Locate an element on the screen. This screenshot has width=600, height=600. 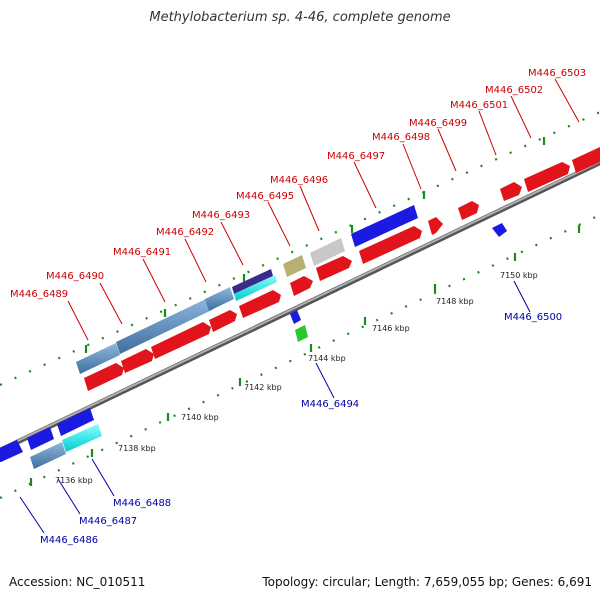
kbp-tick-label: 7150 kbp is located at coordinates (519, 275).